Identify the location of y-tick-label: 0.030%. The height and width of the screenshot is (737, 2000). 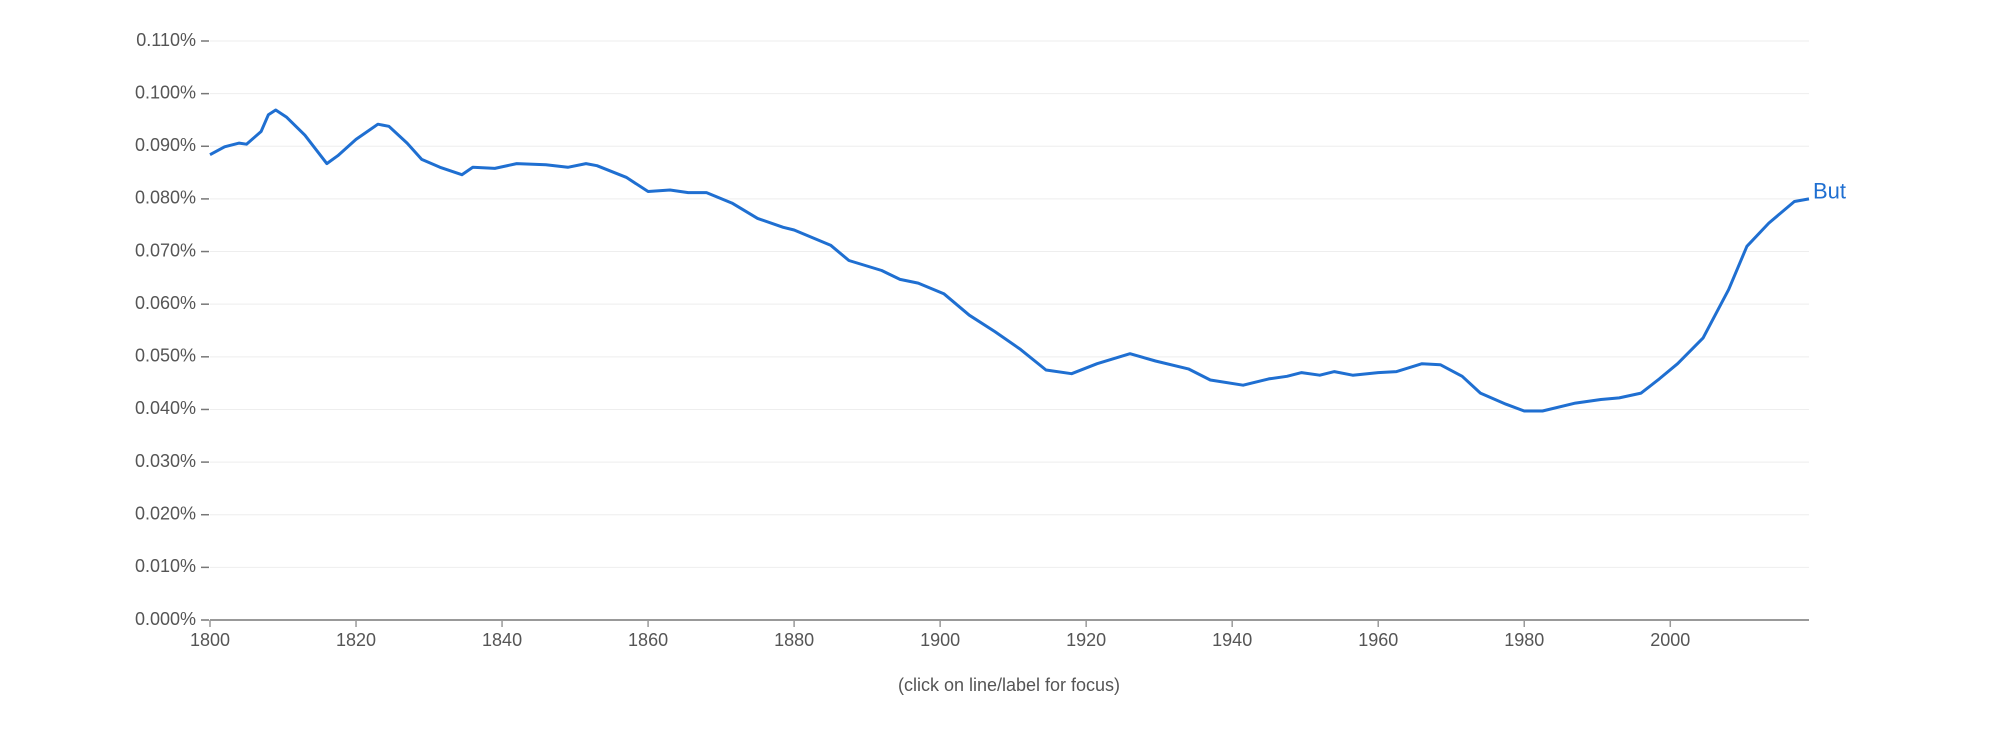
(165, 461).